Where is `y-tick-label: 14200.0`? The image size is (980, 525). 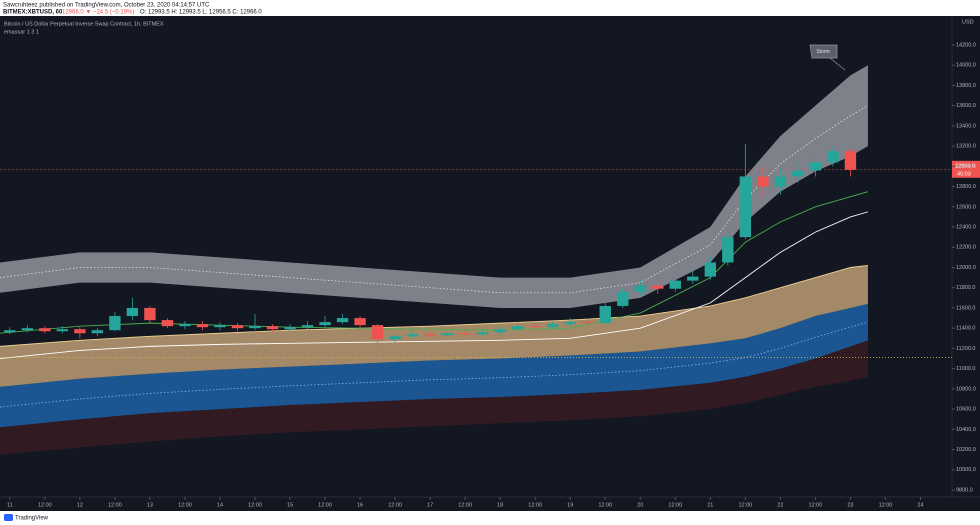
y-tick-label: 14200.0 is located at coordinates (966, 45).